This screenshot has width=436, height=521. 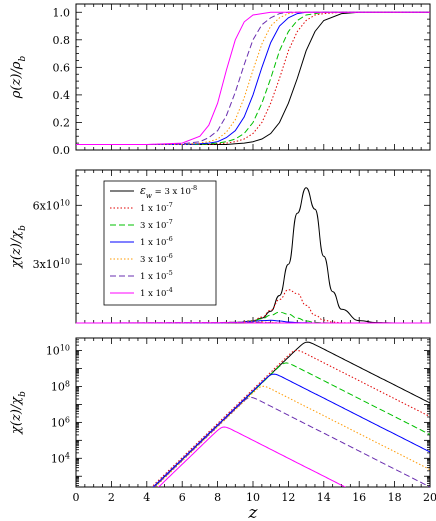 What do you see at coordinates (253, 497) in the screenshot?
I see `x-tick-label: 10` at bounding box center [253, 497].